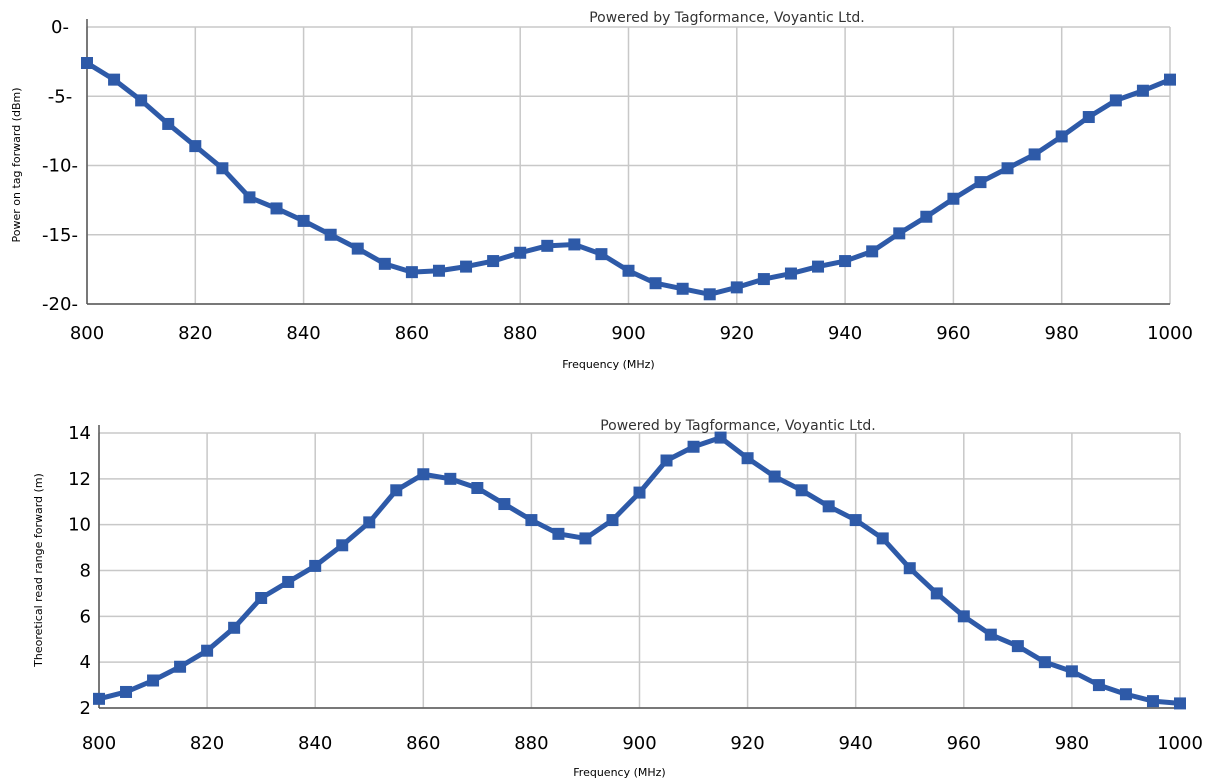 The image size is (1209, 784). What do you see at coordinates (16, 165) in the screenshot?
I see `y-axis-label: Power on tag forward (dBm)` at bounding box center [16, 165].